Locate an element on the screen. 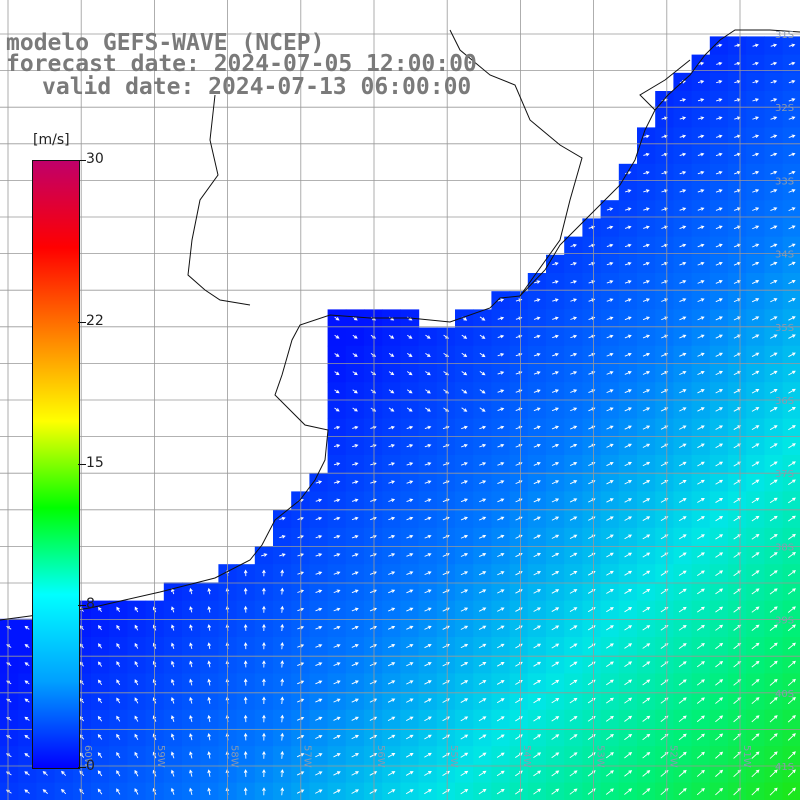 The image size is (800, 800). longitude-label: 51W is located at coordinates (746, 756).